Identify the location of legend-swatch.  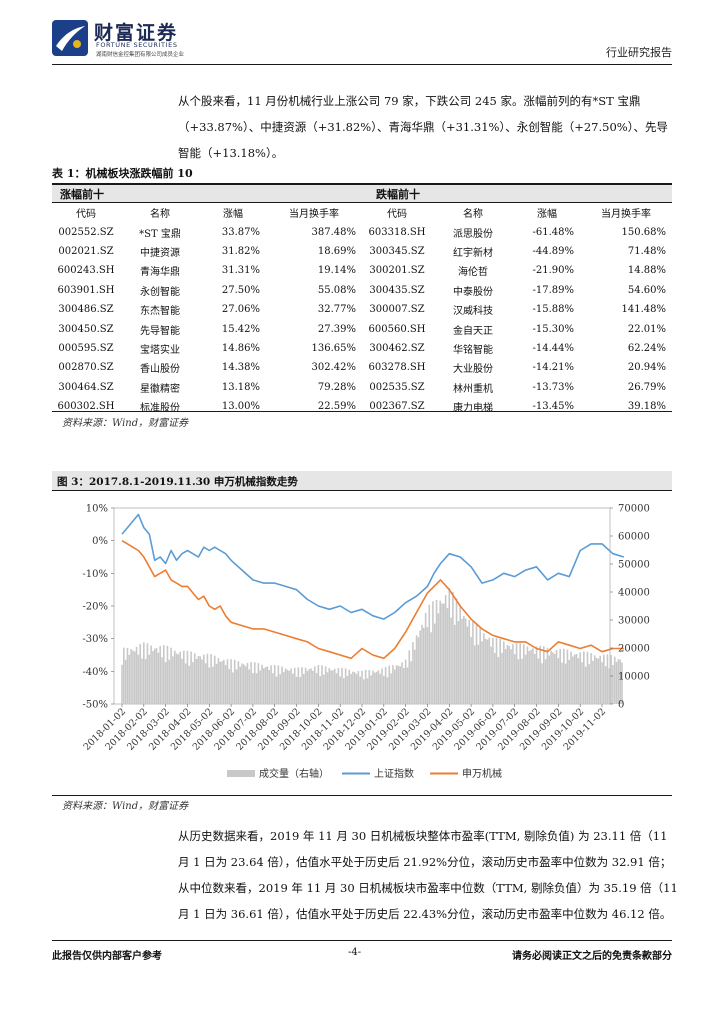
(241, 773).